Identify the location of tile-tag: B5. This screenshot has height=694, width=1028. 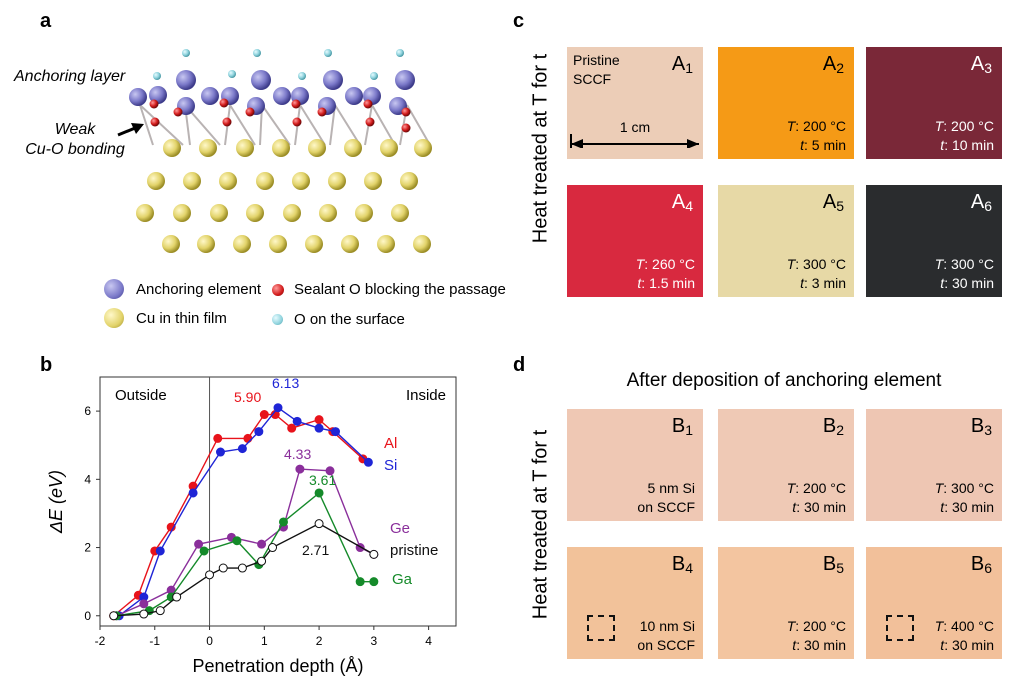
(833, 564).